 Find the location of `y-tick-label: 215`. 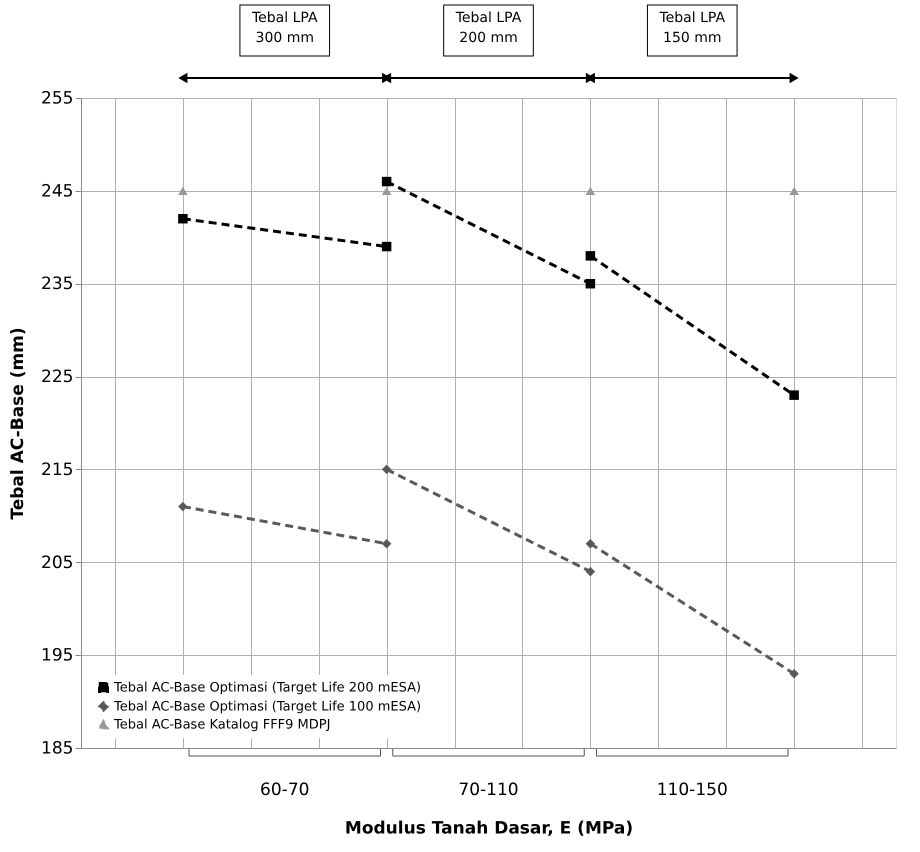

y-tick-label: 215 is located at coordinates (57, 470).